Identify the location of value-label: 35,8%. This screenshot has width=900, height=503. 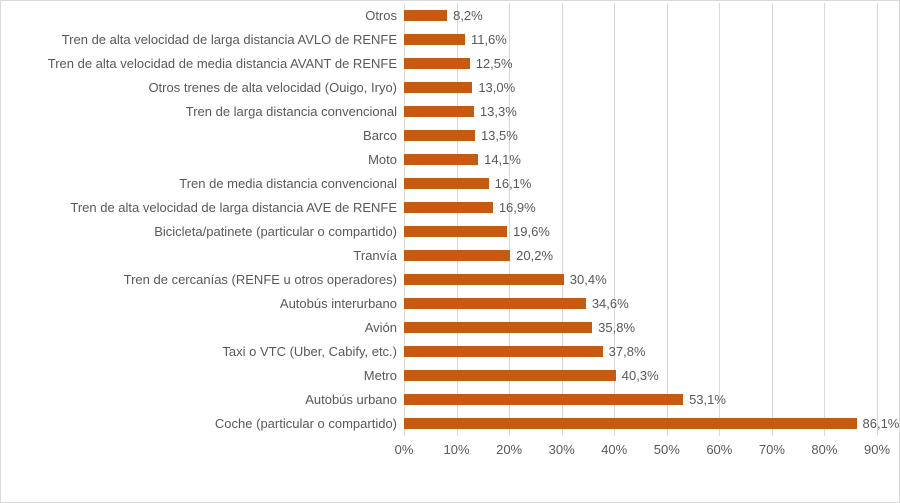
(617, 327).